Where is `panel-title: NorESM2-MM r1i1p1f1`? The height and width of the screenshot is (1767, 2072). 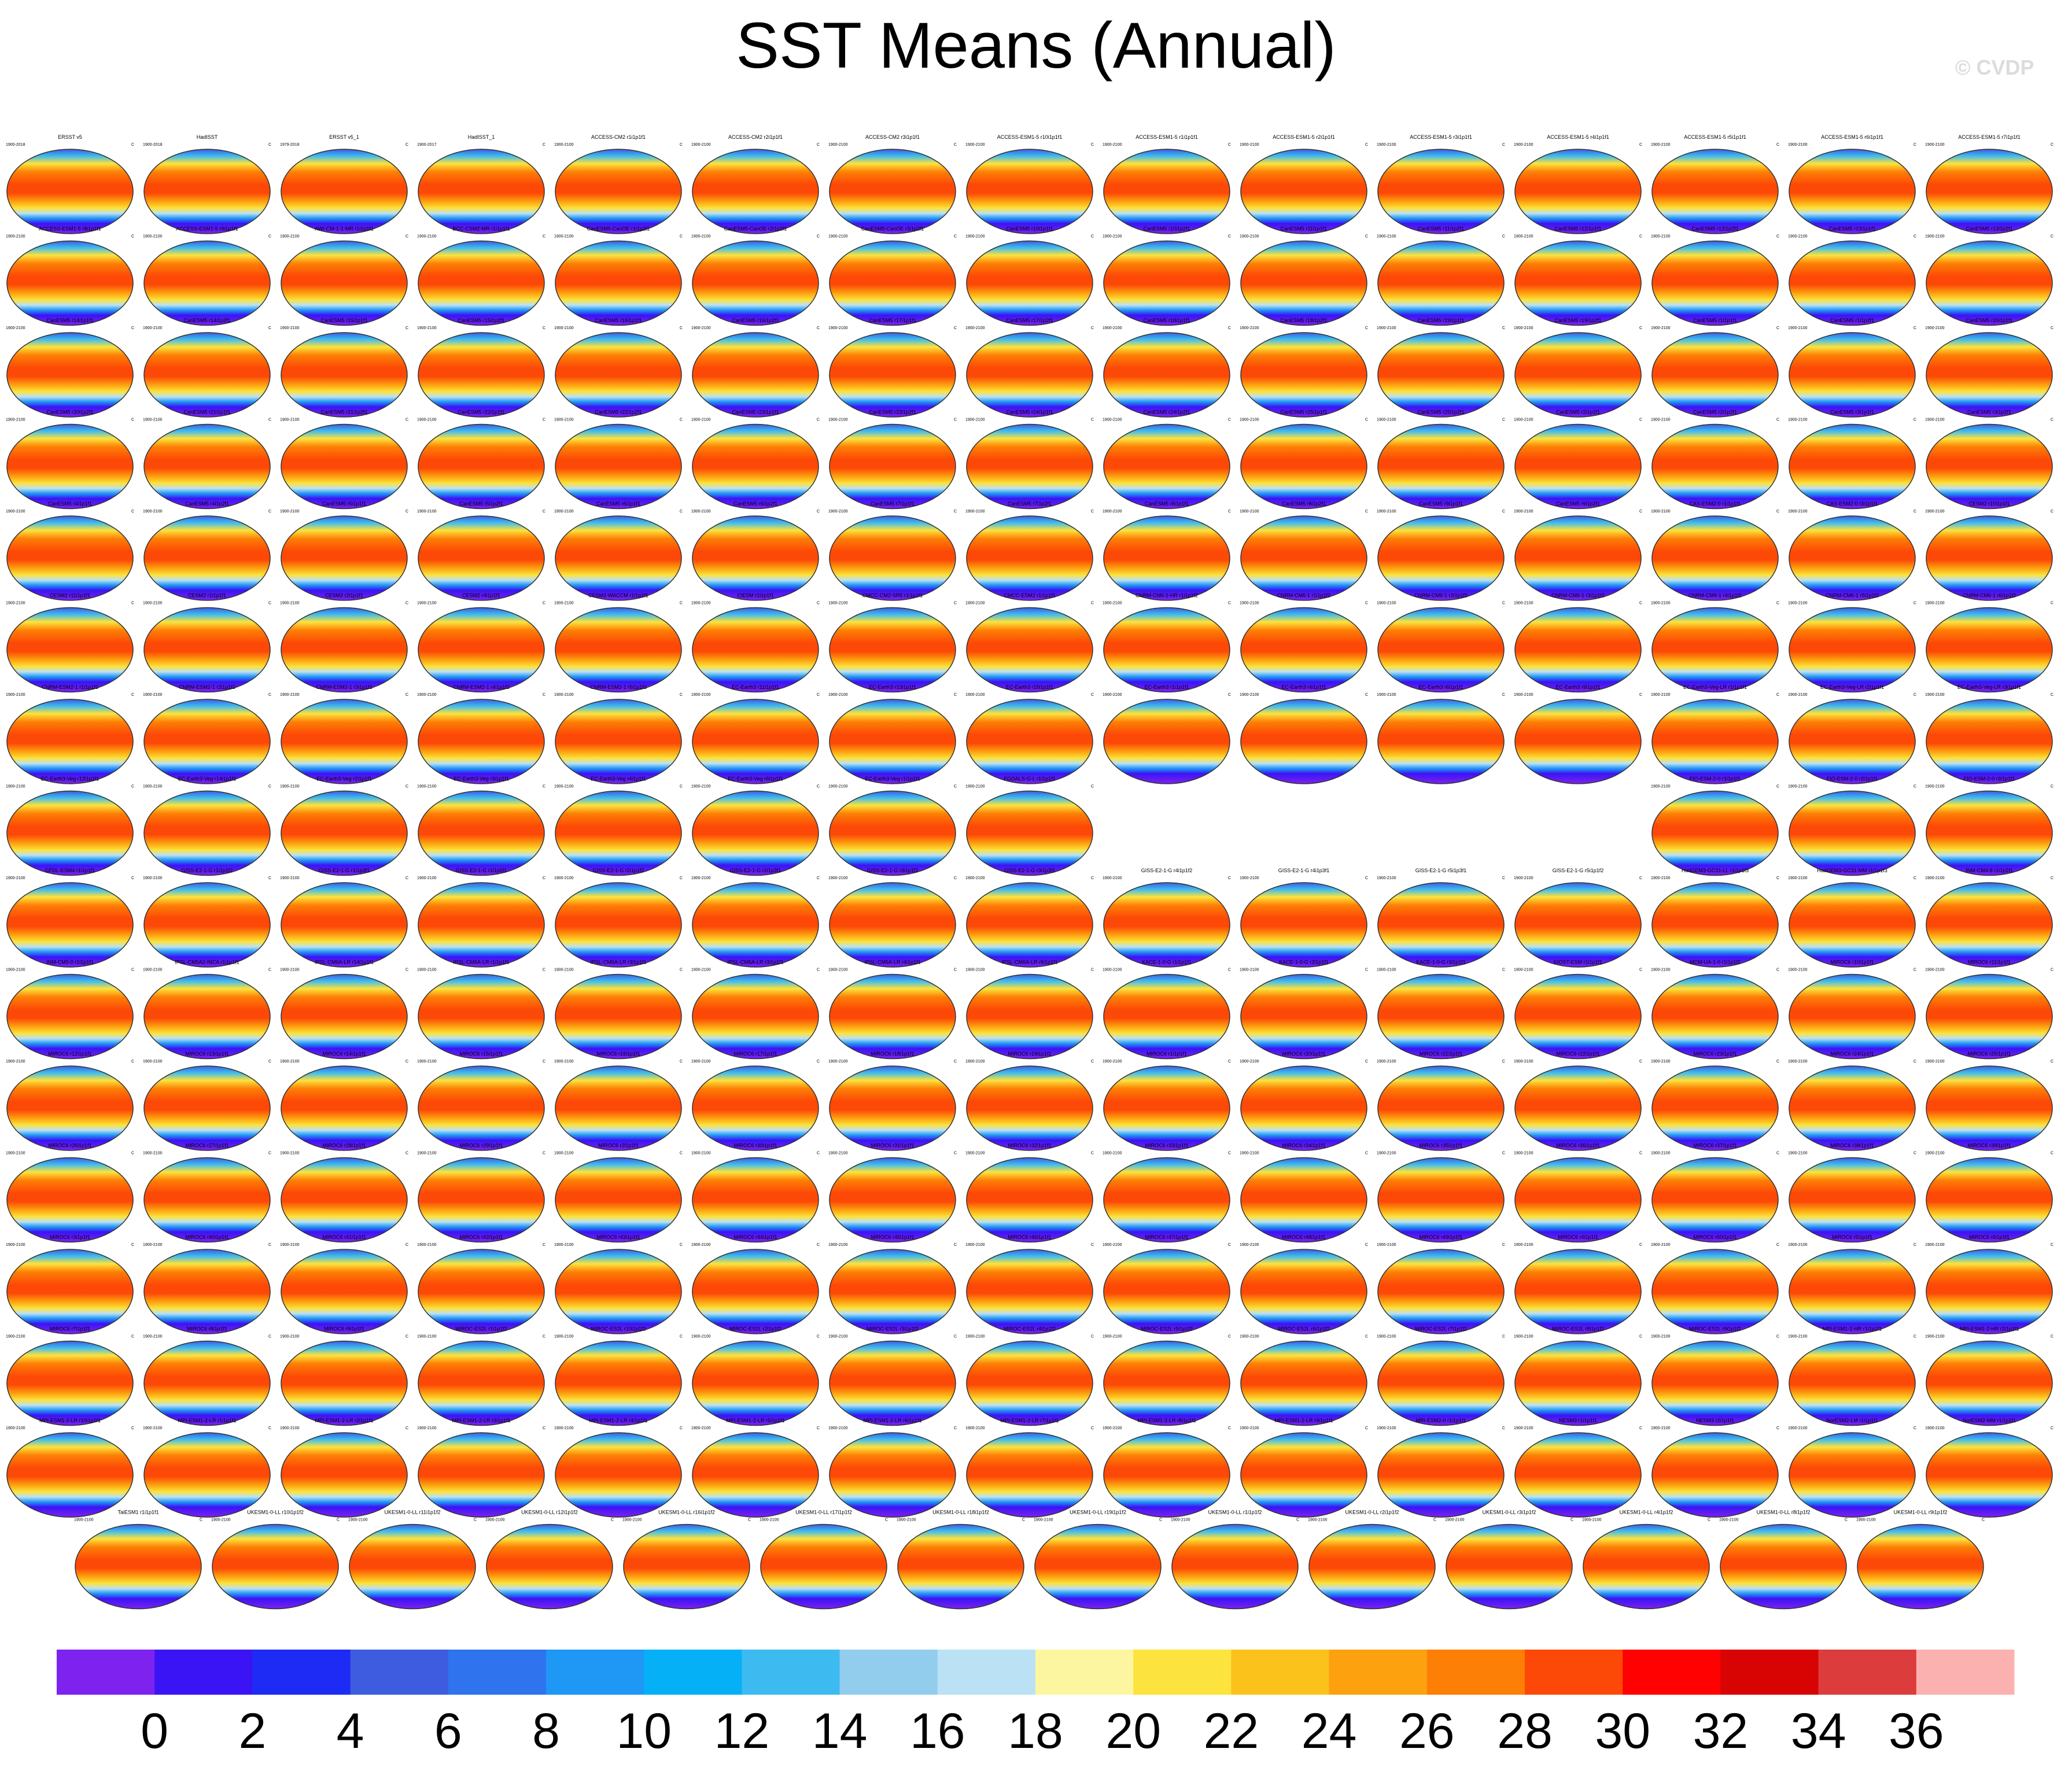 panel-title: NorESM2-MM r1i1p1f1 is located at coordinates (1989, 1420).